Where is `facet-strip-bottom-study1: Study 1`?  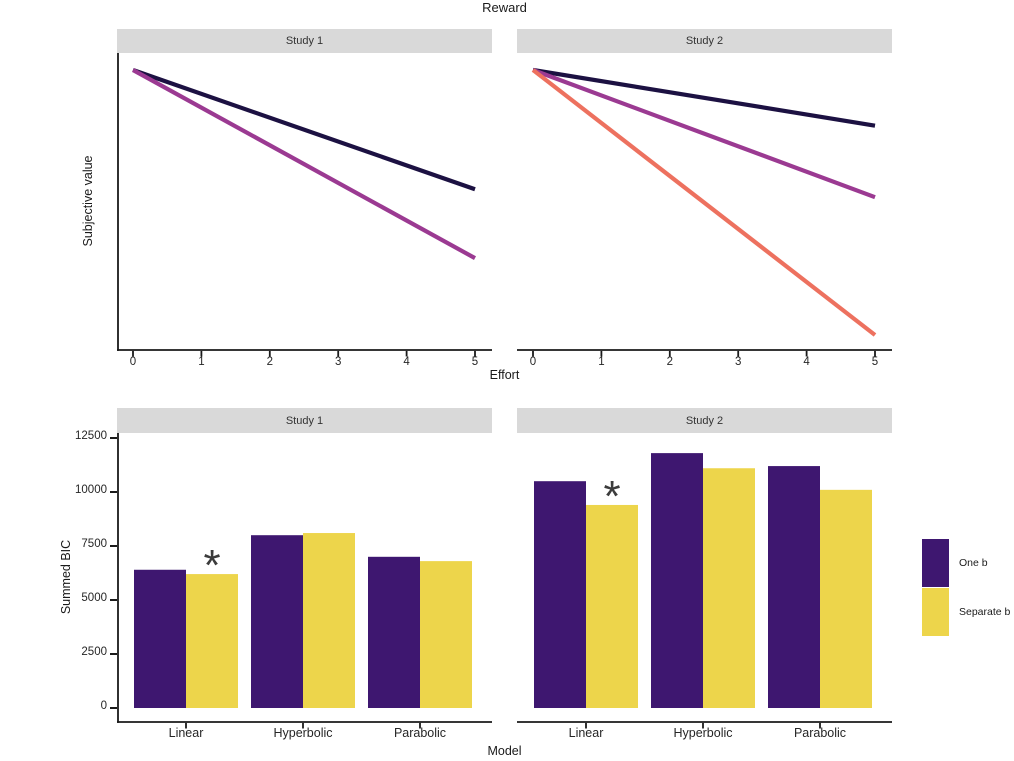
facet-strip-bottom-study1: Study 1 is located at coordinates (304, 420).